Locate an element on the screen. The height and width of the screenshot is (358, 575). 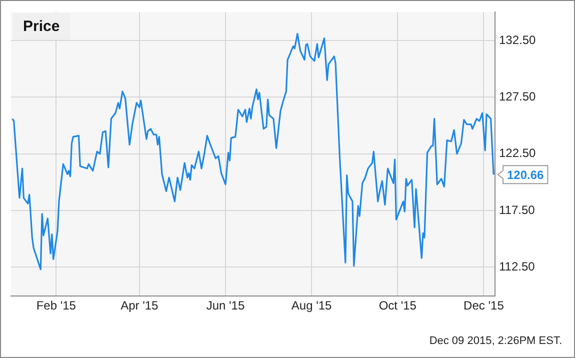
x-tick-label: Apr '15 is located at coordinates (139, 305).